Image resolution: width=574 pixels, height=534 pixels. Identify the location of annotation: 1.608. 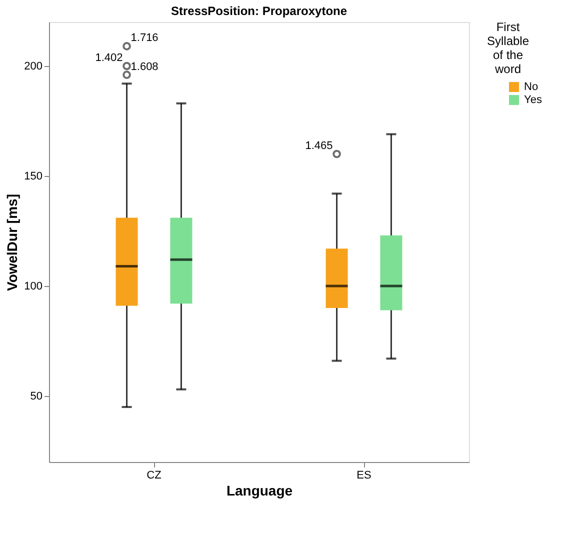
(144, 66).